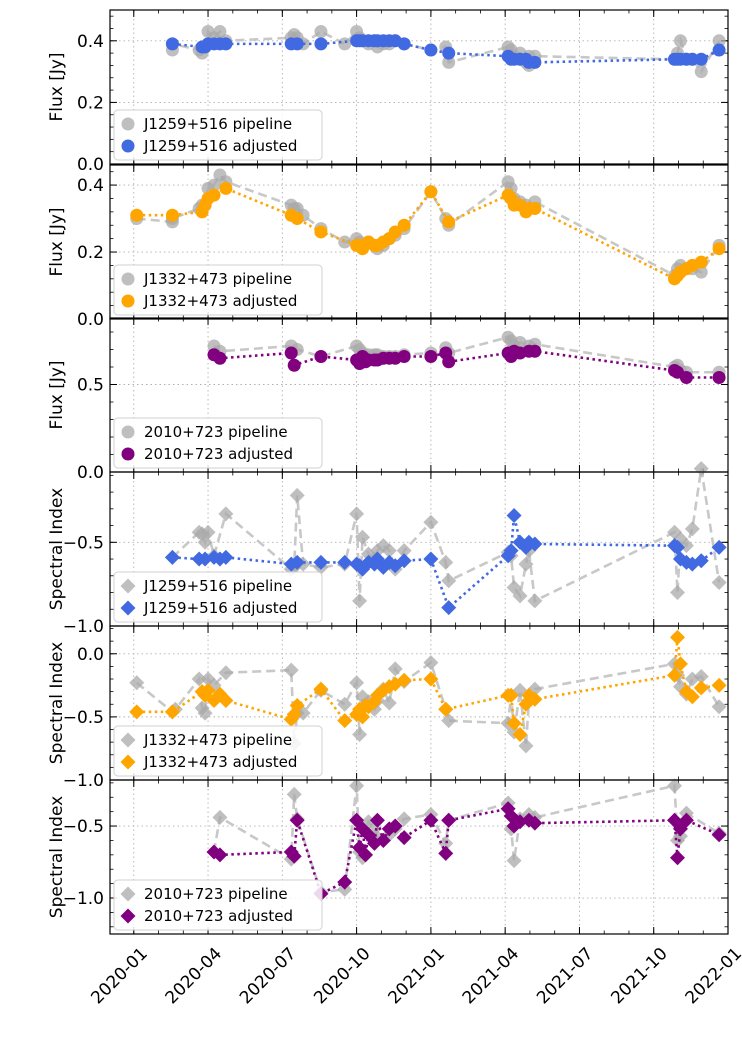 The image size is (742, 1038). I want to click on legend-label: 2010+723 pipeline, so click(216, 432).